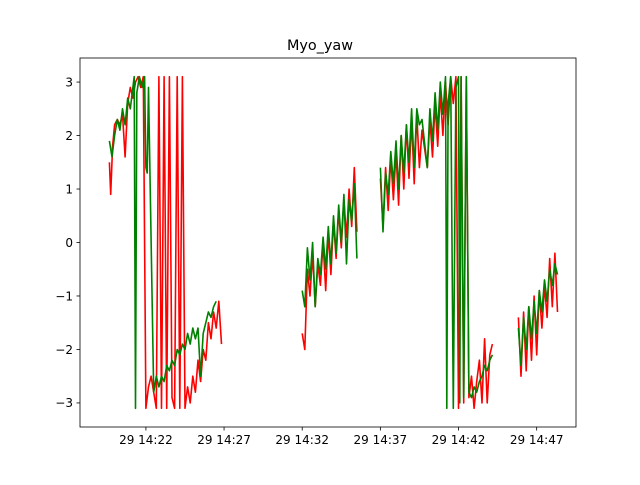  What do you see at coordinates (64, 296) in the screenshot?
I see `y-tick-label: −1` at bounding box center [64, 296].